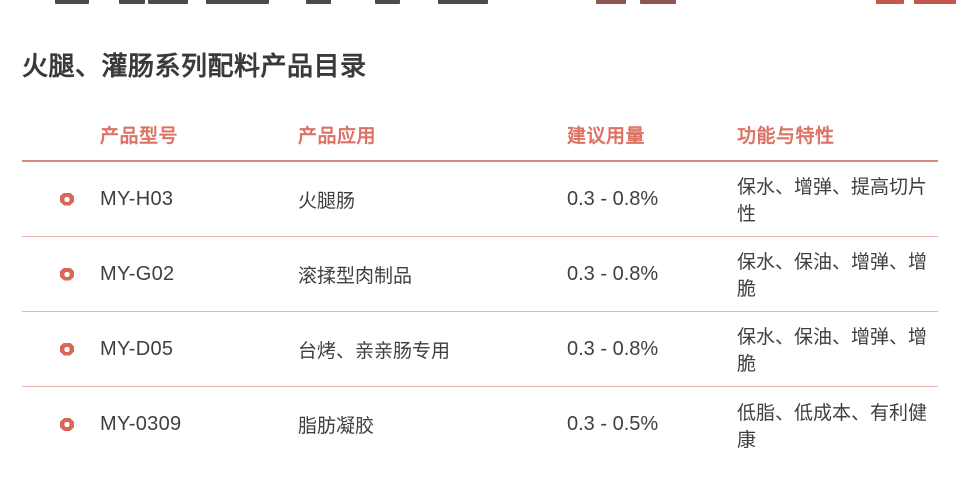  Describe the element at coordinates (613, 424) in the screenshot. I see `dosage-cell: 0.3 - 0.5%` at that location.